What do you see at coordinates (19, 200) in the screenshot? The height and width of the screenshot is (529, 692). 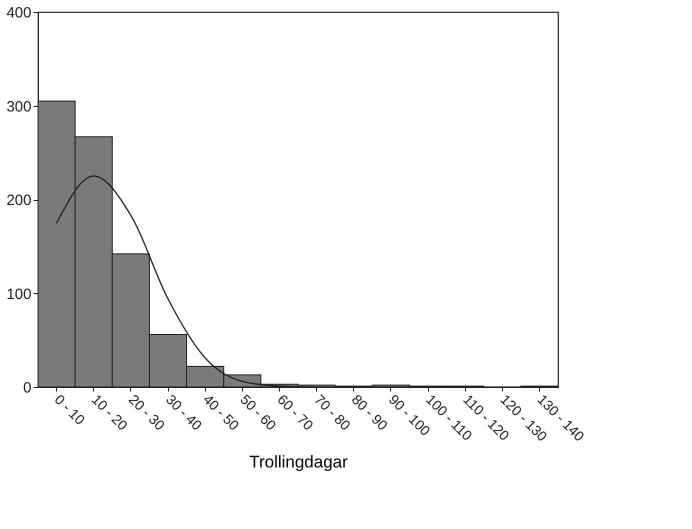 I see `y-tick-label: 200` at bounding box center [19, 200].